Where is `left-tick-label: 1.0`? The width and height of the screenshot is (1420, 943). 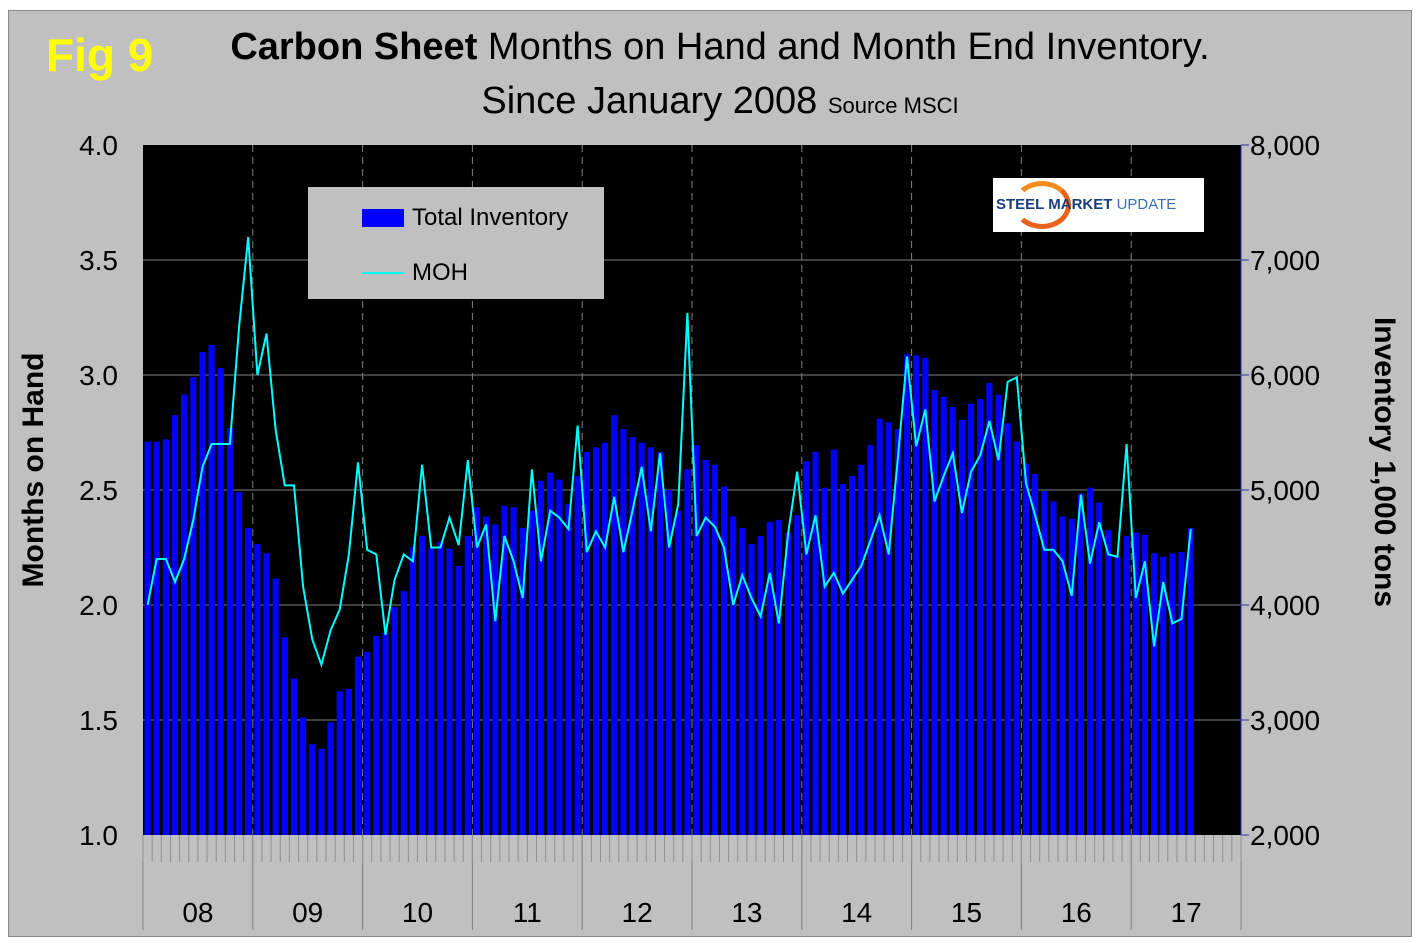 left-tick-label: 1.0 is located at coordinates (98, 835).